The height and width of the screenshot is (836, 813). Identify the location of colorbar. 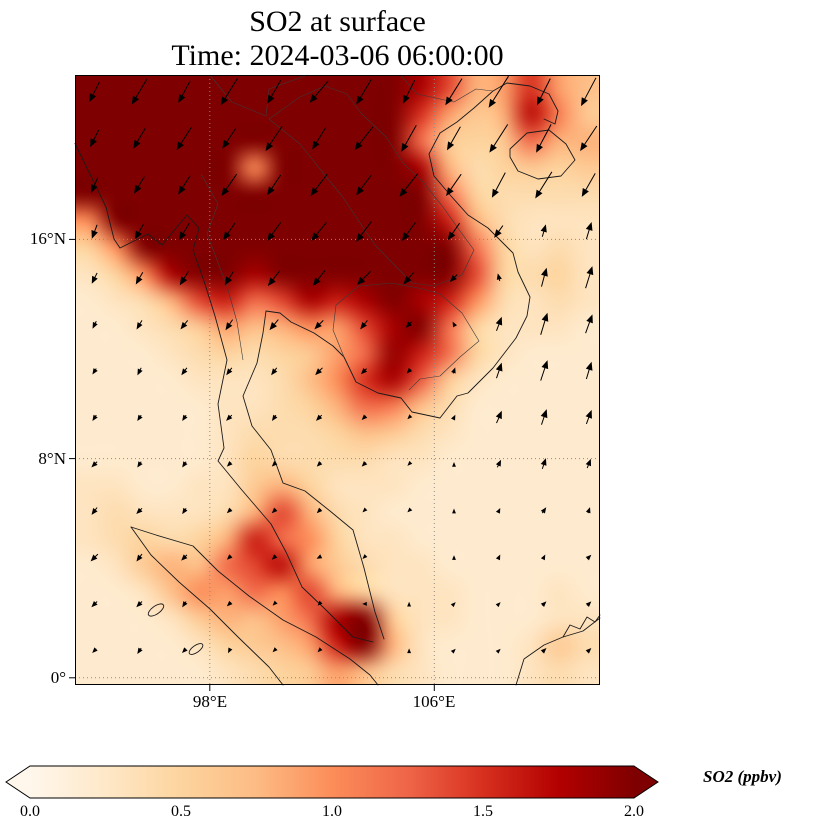
(332, 782).